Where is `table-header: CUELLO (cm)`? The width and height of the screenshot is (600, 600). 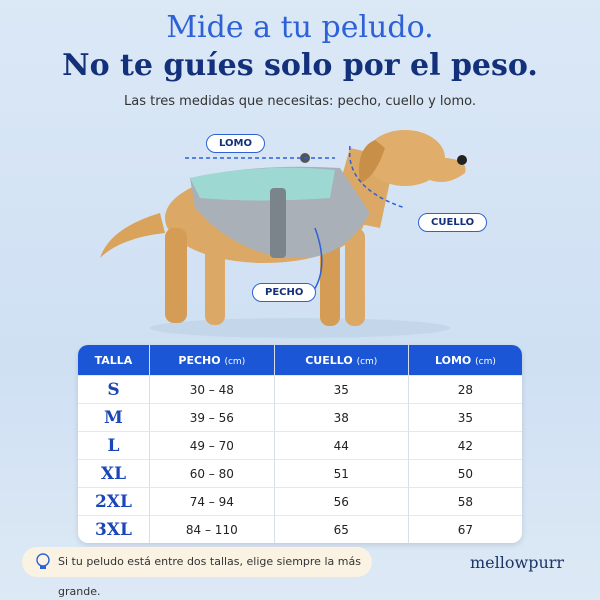 table-header: CUELLO (cm) is located at coordinates (340, 360).